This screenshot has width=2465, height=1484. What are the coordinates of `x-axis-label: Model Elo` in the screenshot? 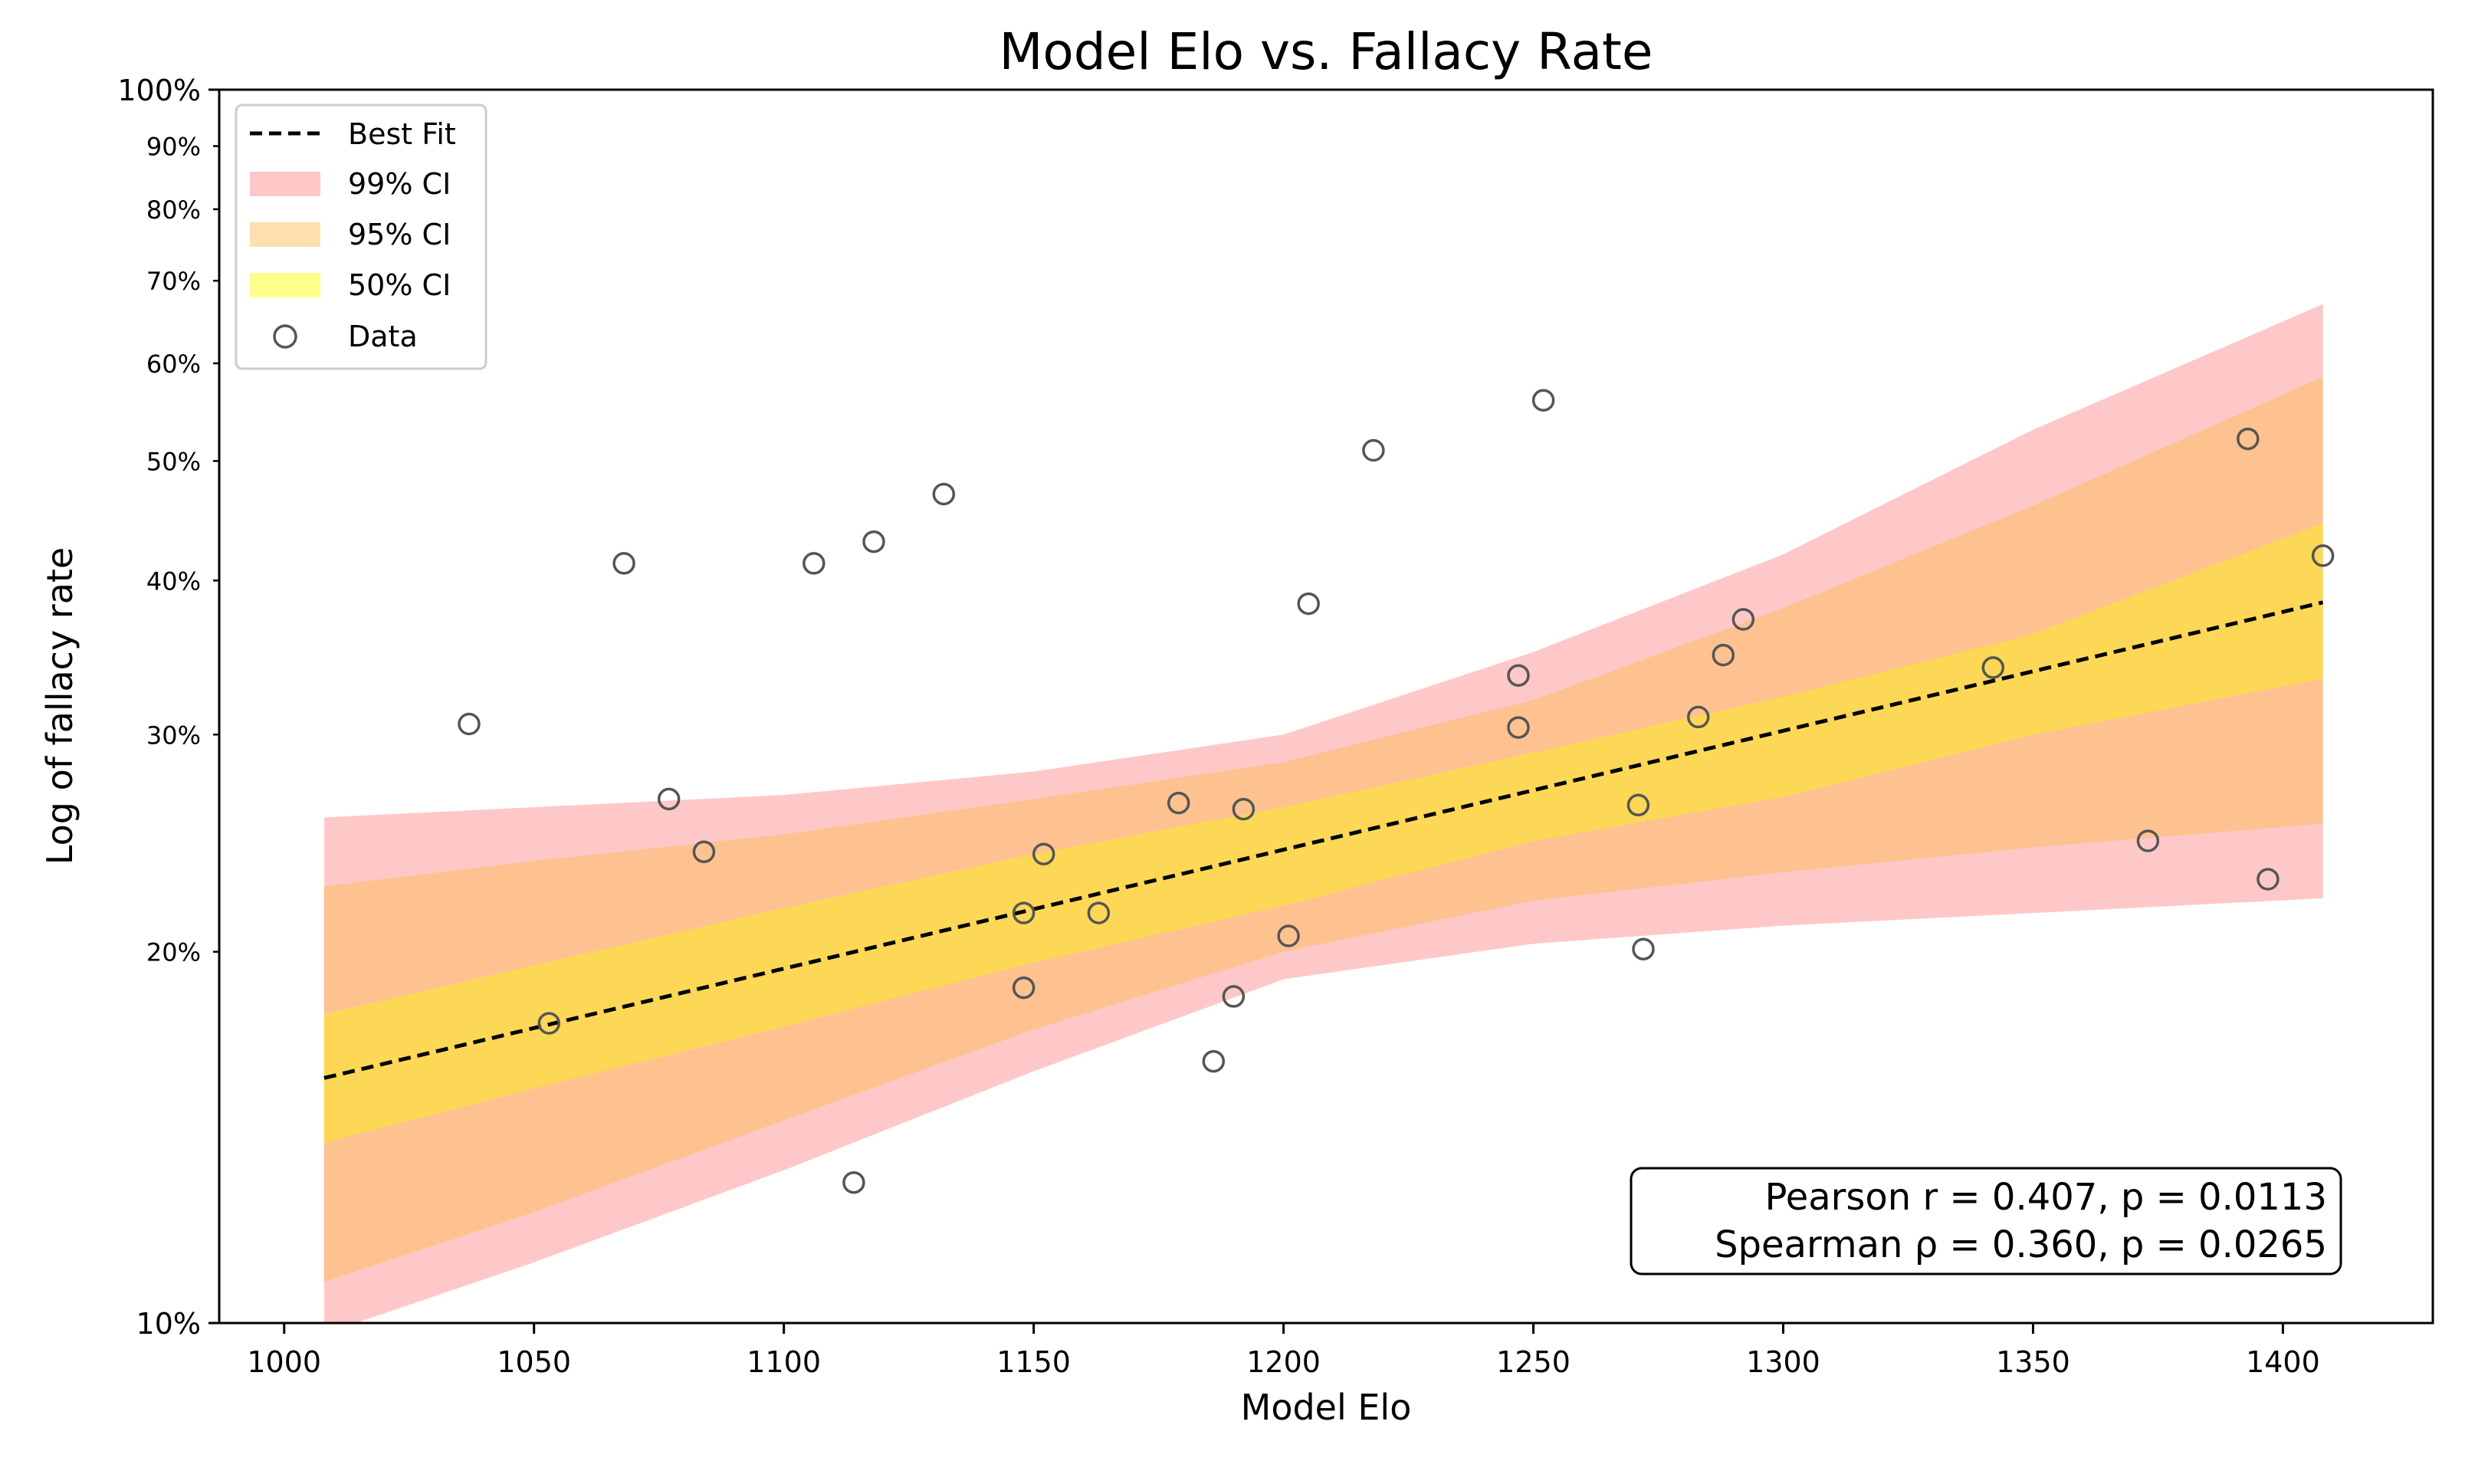 It's located at (1326, 1407).